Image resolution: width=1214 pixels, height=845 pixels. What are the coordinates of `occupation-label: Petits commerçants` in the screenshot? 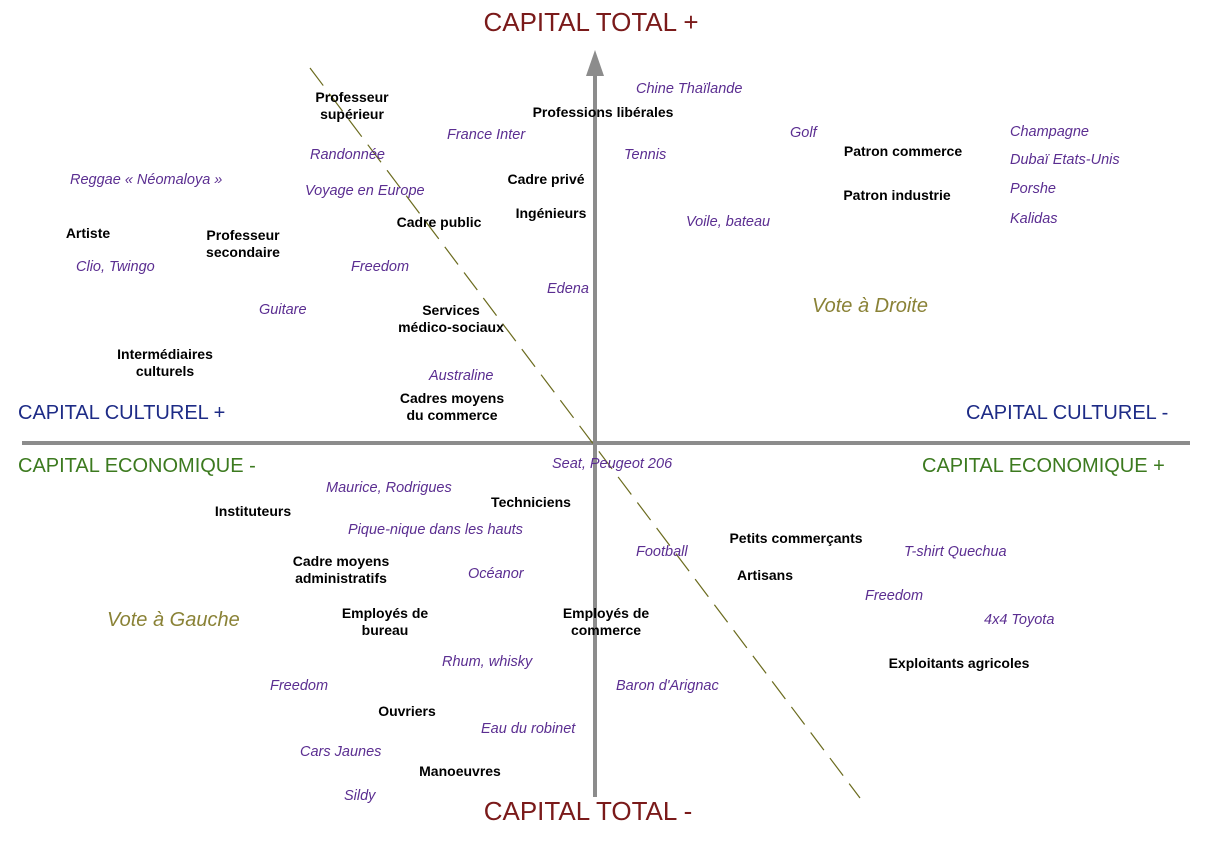 It's located at (796, 538).